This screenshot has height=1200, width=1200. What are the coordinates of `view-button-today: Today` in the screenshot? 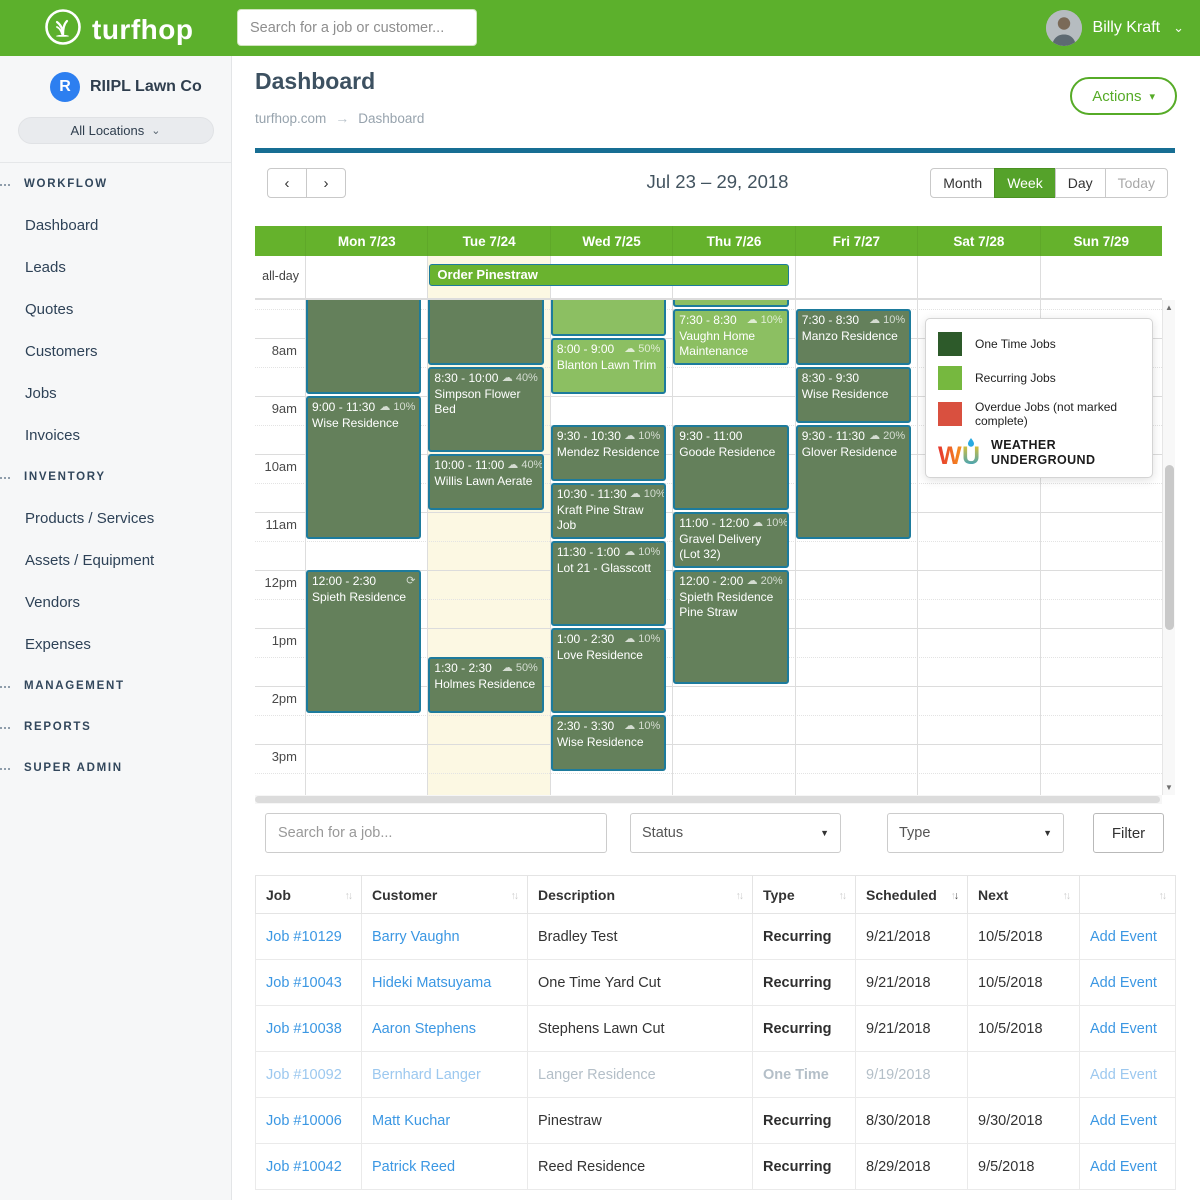 It's located at (1136, 183).